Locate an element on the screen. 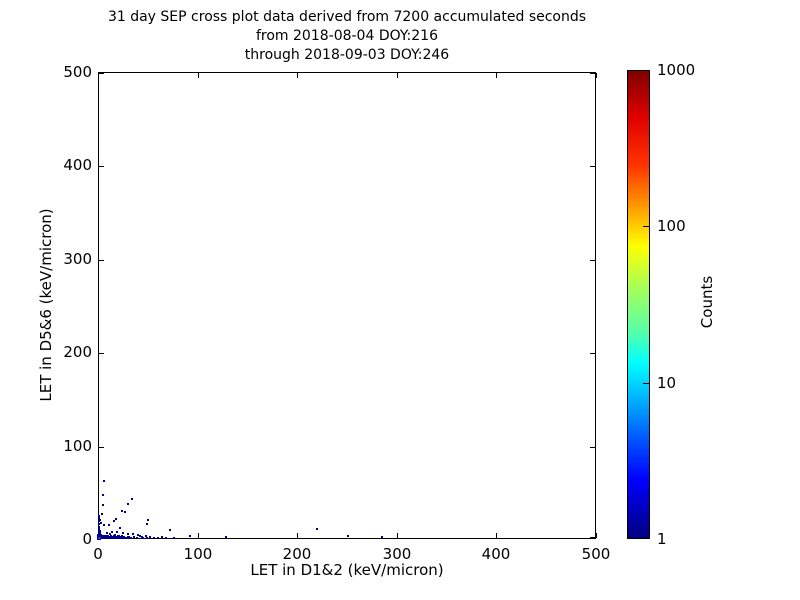 The image size is (800, 600). colorbar-label: Counts is located at coordinates (707, 302).